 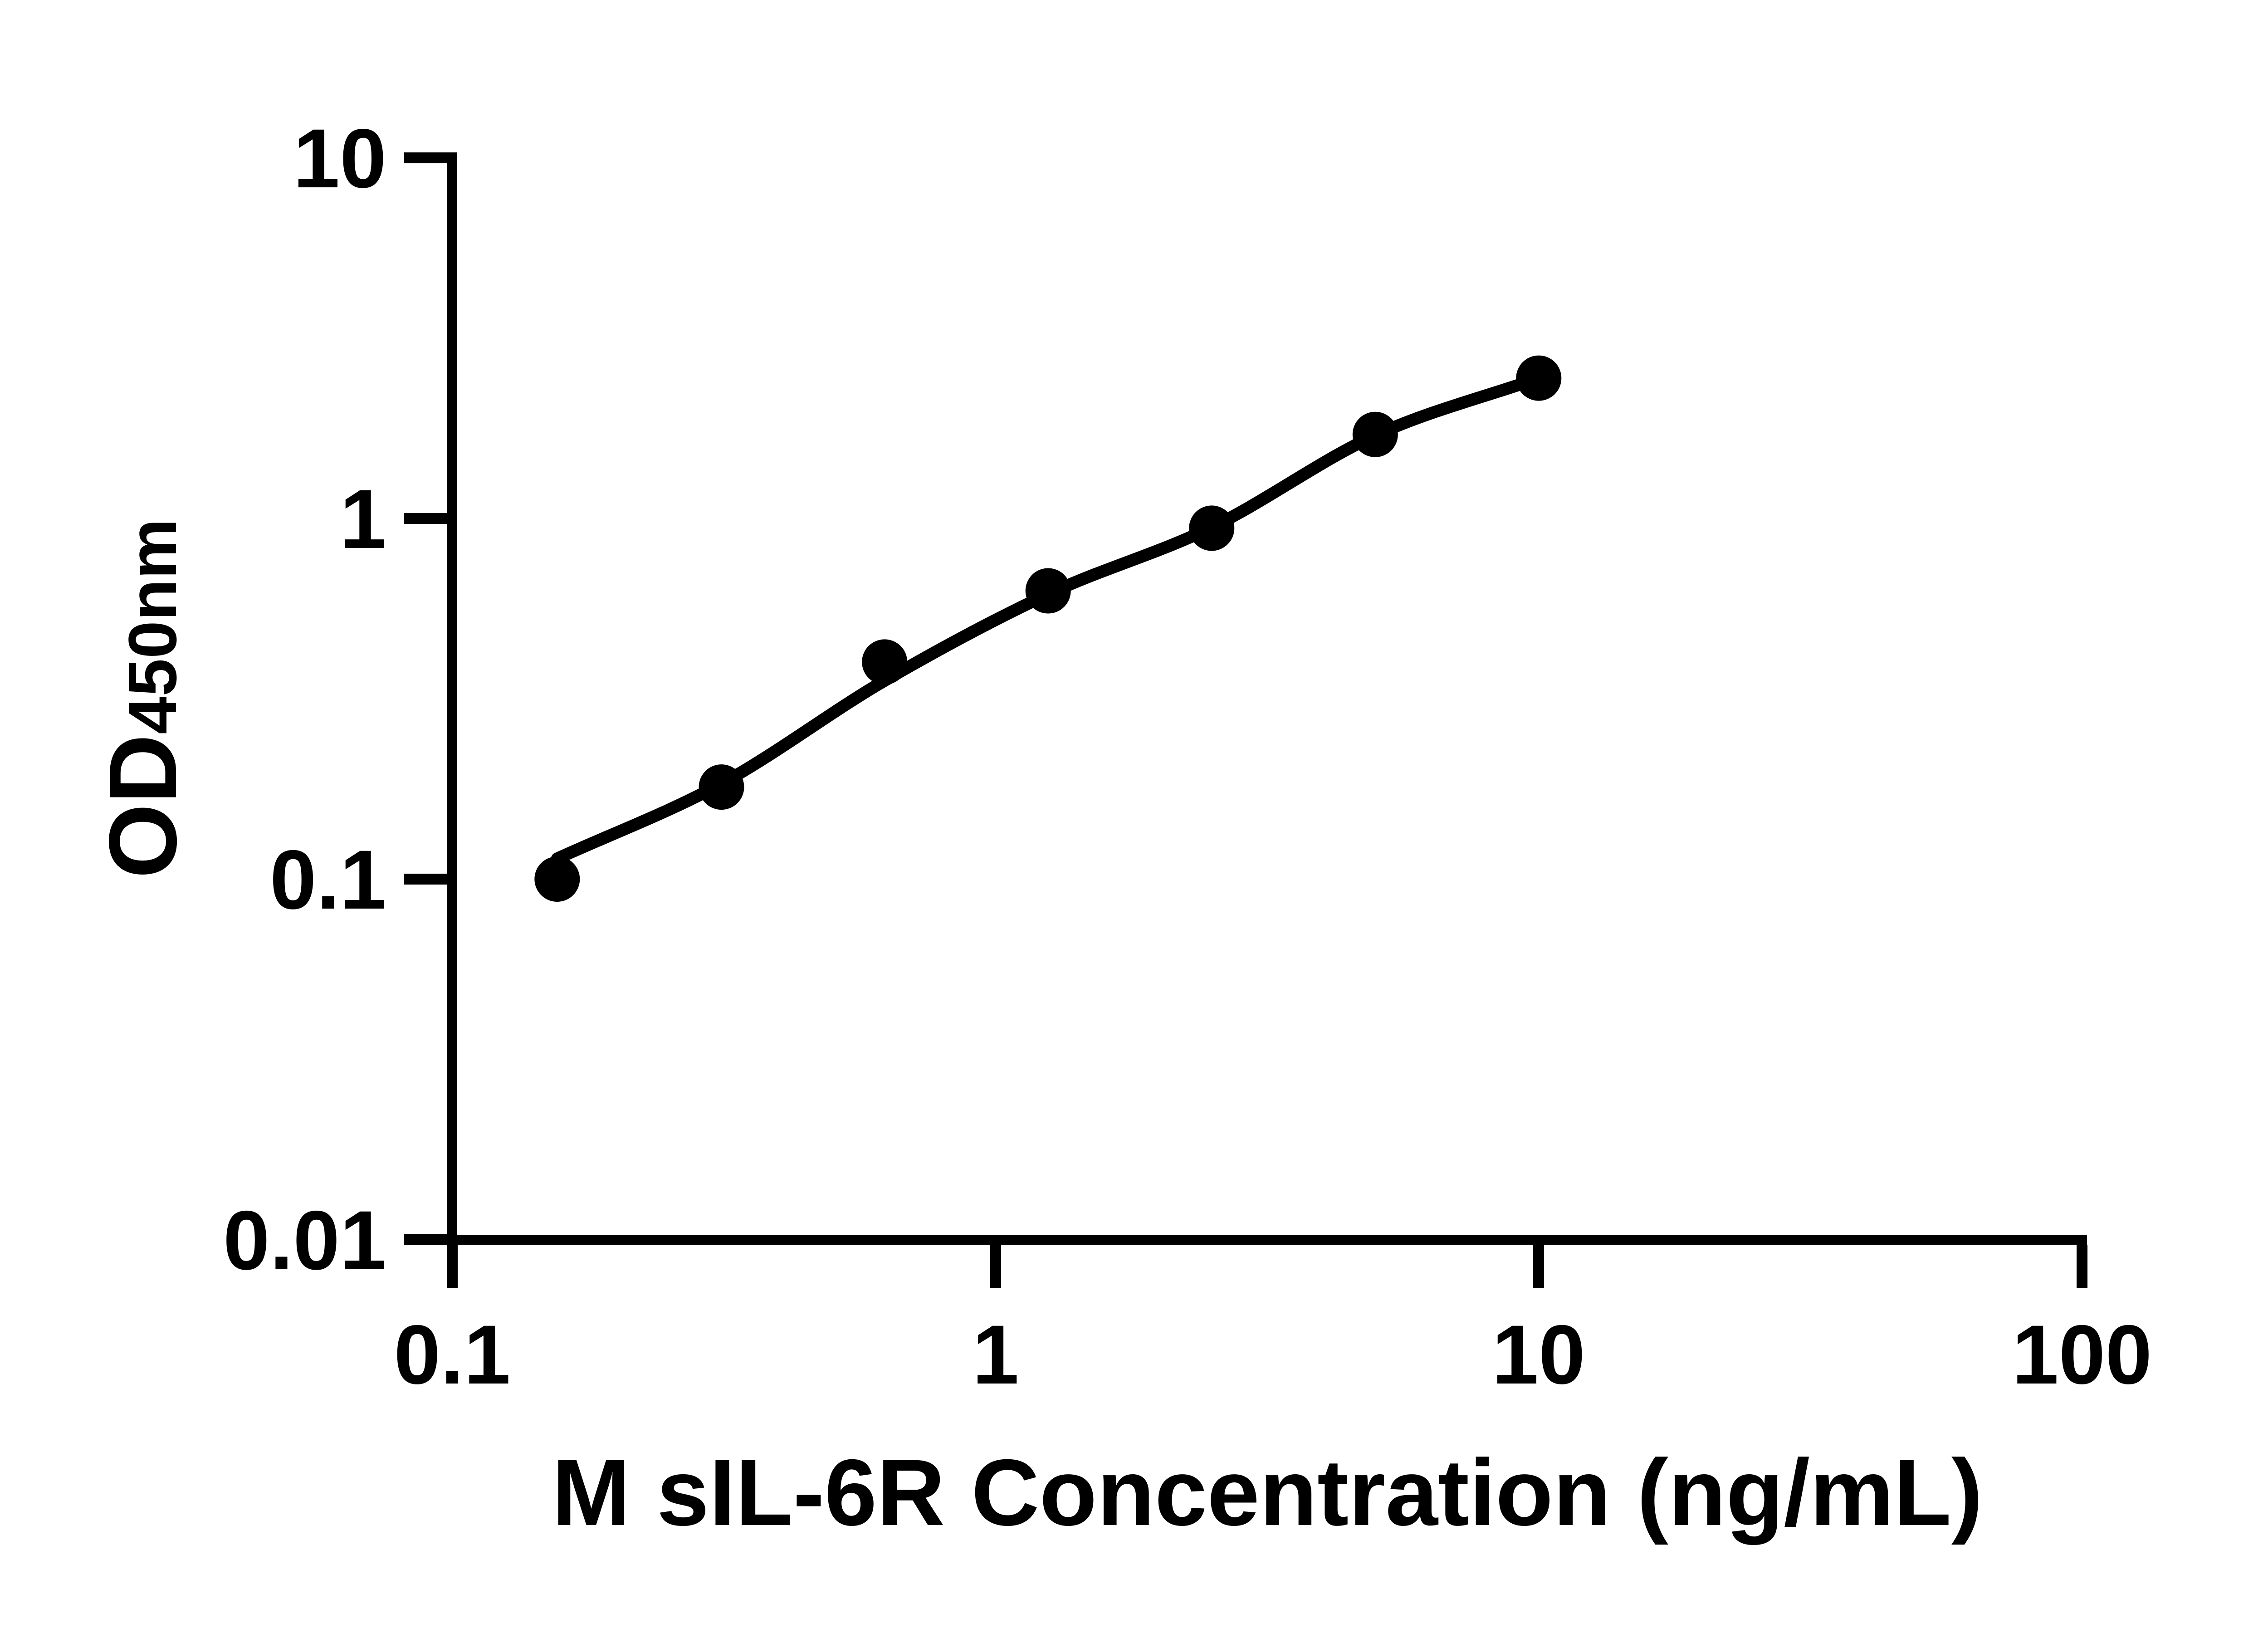 I want to click on y-axis-title-subscript: 450nm, so click(x=153, y=626).